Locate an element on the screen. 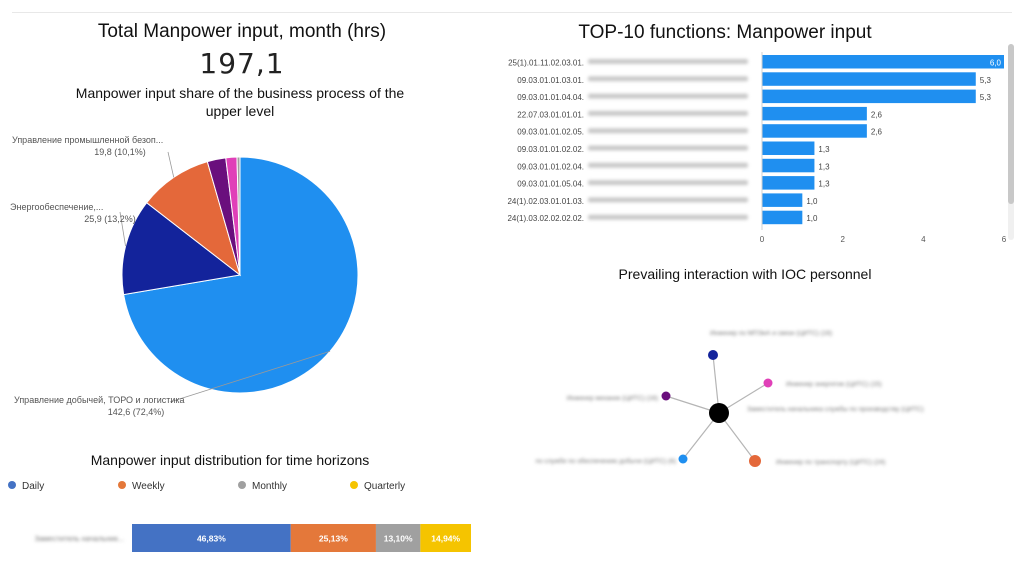  bar-x-tick-label: 4 is located at coordinates (923, 239).